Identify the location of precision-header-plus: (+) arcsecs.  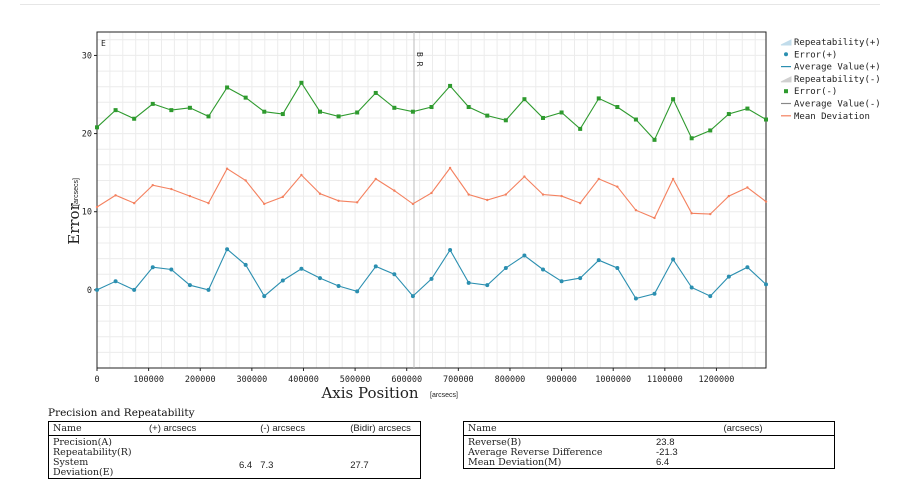
(201, 428).